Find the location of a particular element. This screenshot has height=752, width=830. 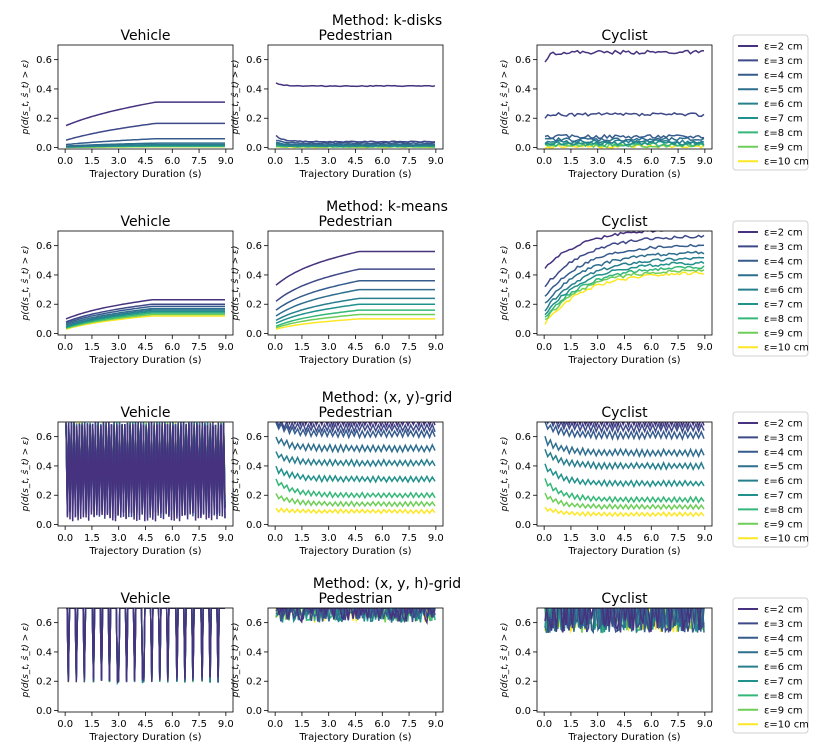

legend-entry: ε=8 cm is located at coordinates (783, 133).